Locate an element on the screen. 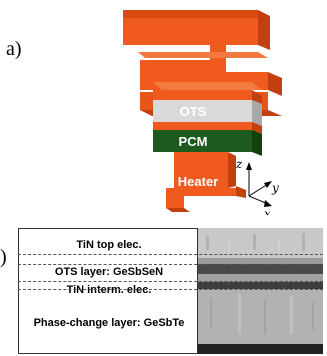 The width and height of the screenshot is (327, 356). ots-label: OTS is located at coordinates (193, 111).